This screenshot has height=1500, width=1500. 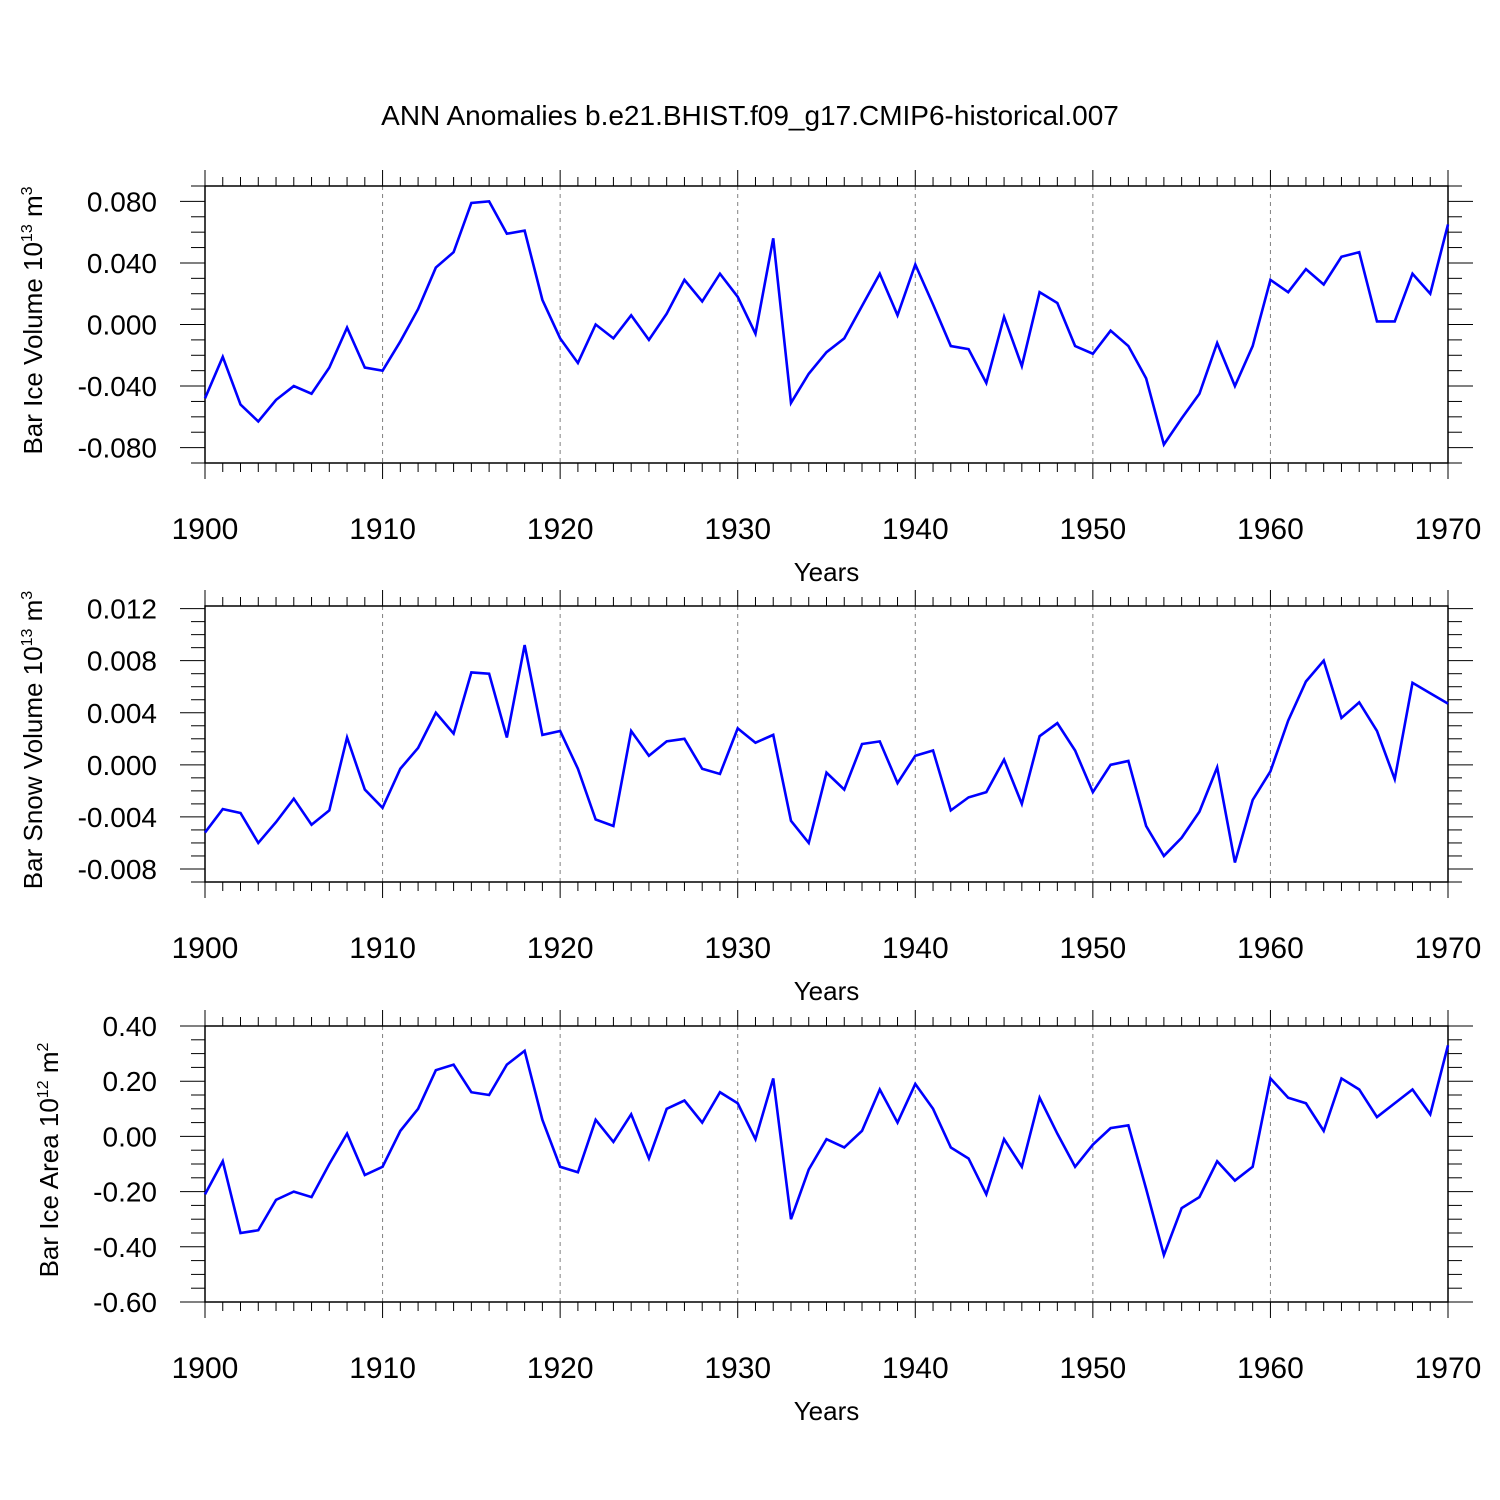 I want to click on y-tick-label: 0.012, so click(x=122, y=609).